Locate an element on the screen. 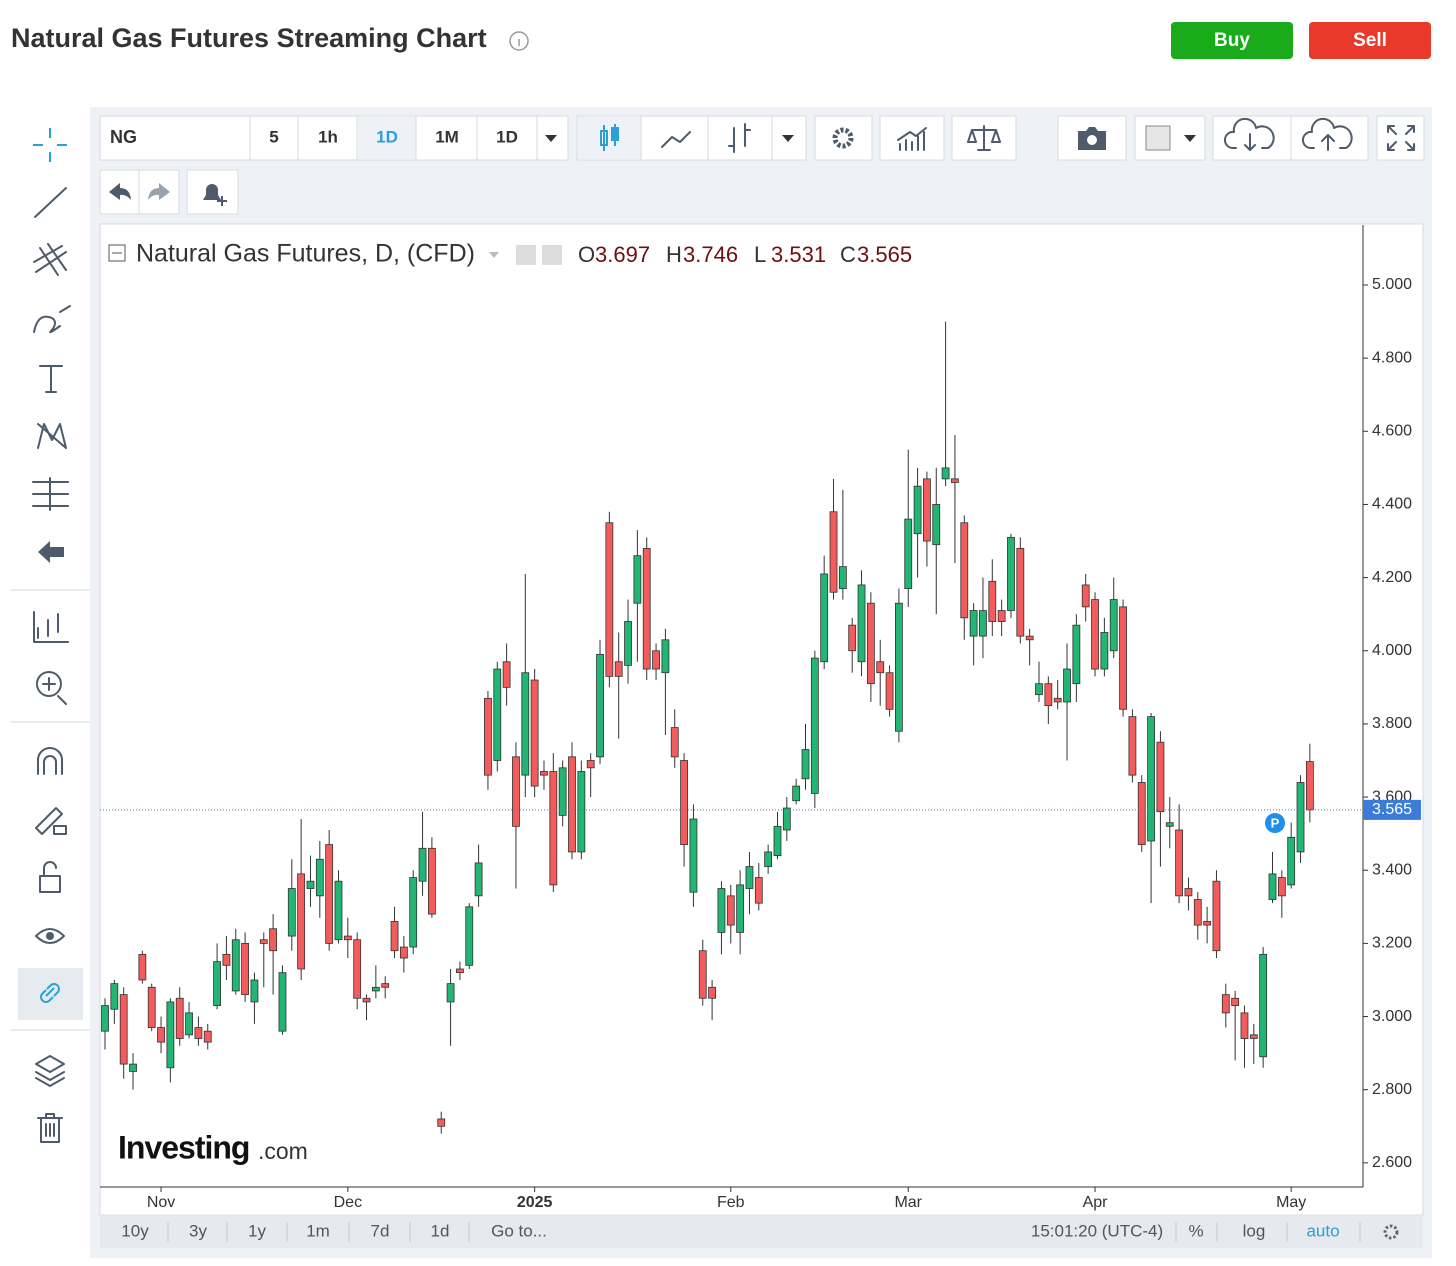  gear-icon is located at coordinates (843, 138).